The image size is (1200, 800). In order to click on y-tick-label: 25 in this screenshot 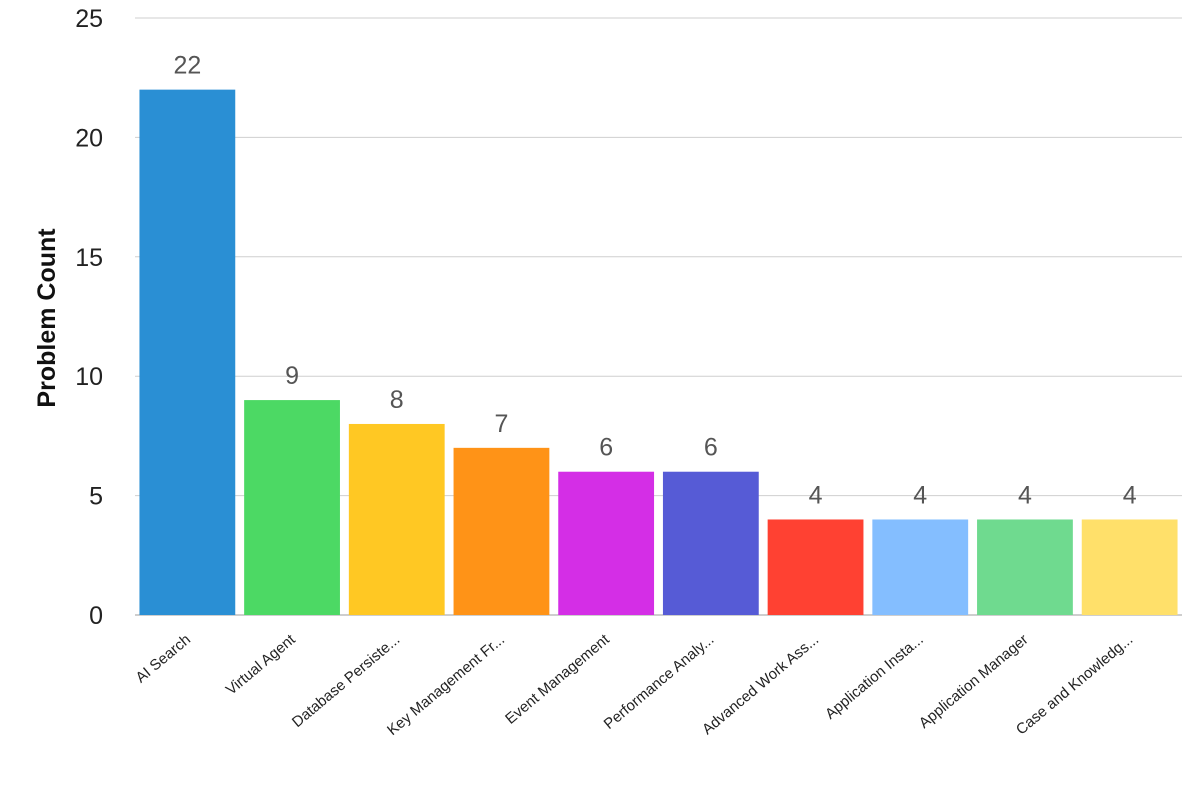, I will do `click(89, 19)`.